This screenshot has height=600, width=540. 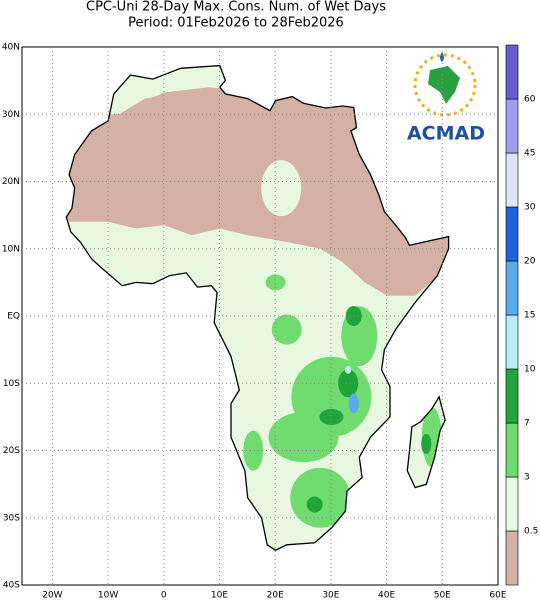 I want to click on lat-label: 30S, so click(x=11, y=518).